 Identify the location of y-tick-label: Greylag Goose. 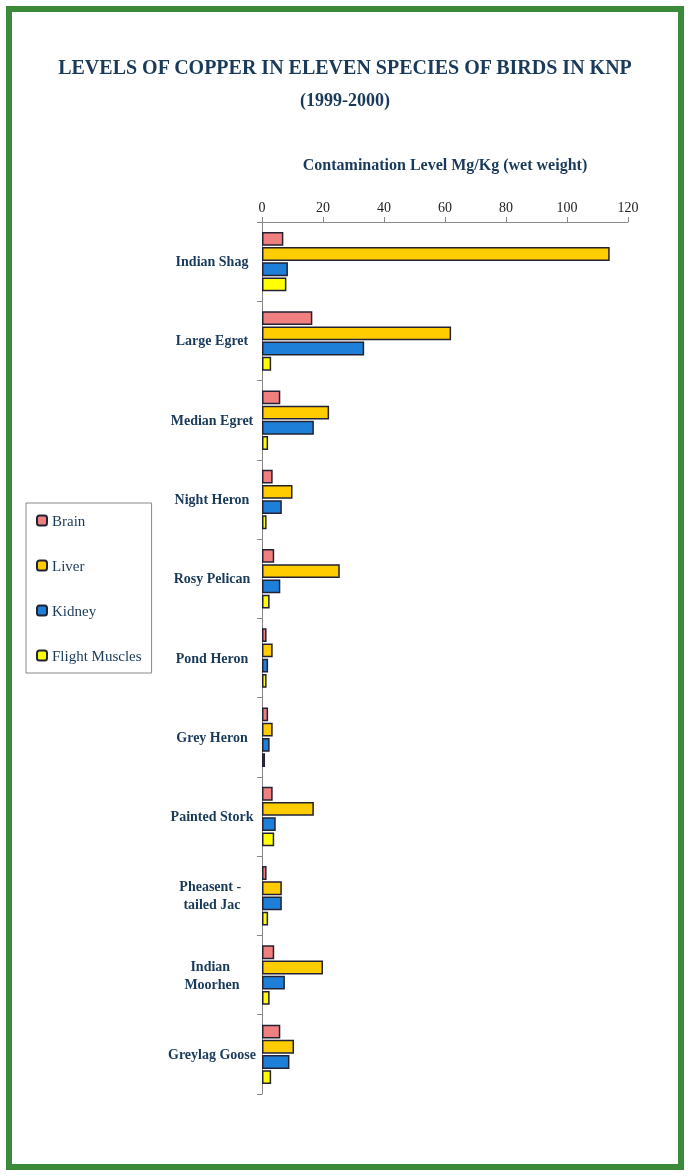
(212, 1054).